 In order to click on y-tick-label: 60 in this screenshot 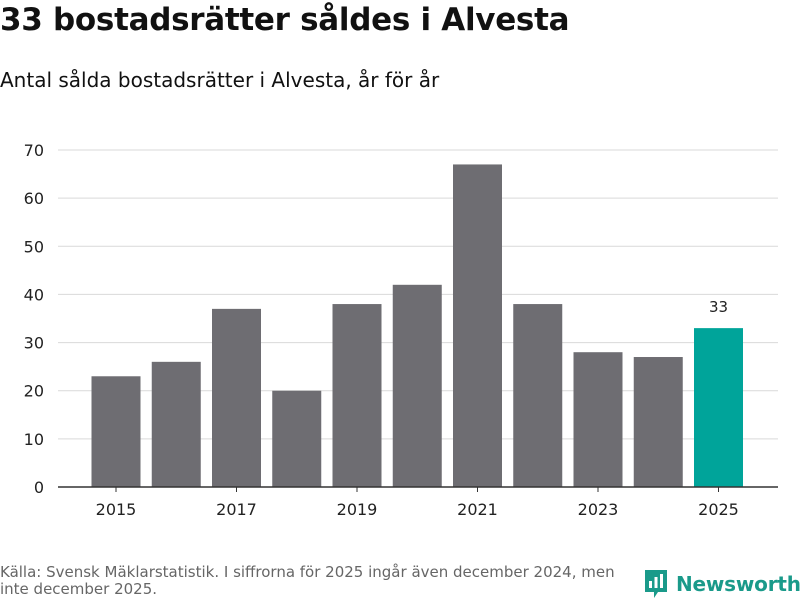, I will do `click(34, 198)`.